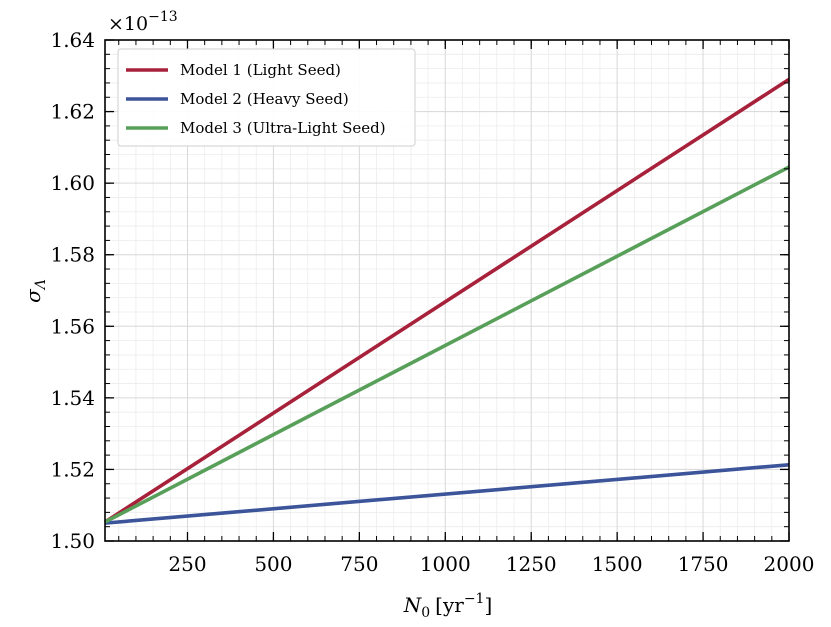 This screenshot has width=831, height=627. What do you see at coordinates (72, 398) in the screenshot?
I see `y-tick-label: 1.54` at bounding box center [72, 398].